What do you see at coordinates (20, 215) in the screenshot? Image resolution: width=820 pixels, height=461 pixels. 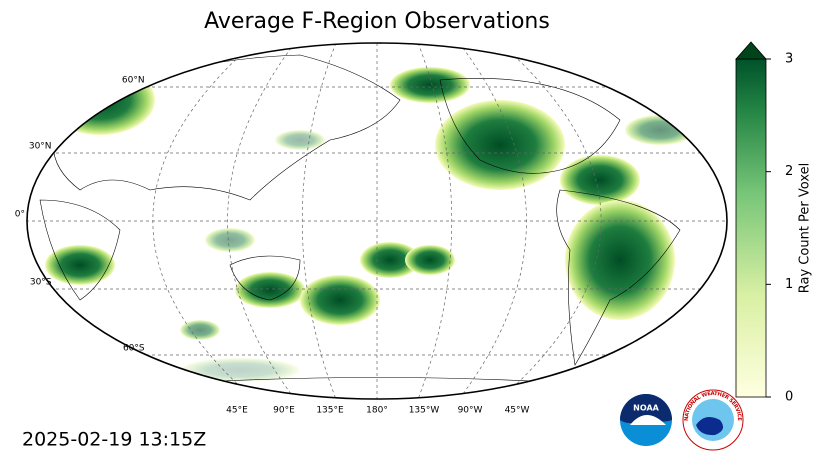 I see `lat-label: 0°` at bounding box center [20, 215].